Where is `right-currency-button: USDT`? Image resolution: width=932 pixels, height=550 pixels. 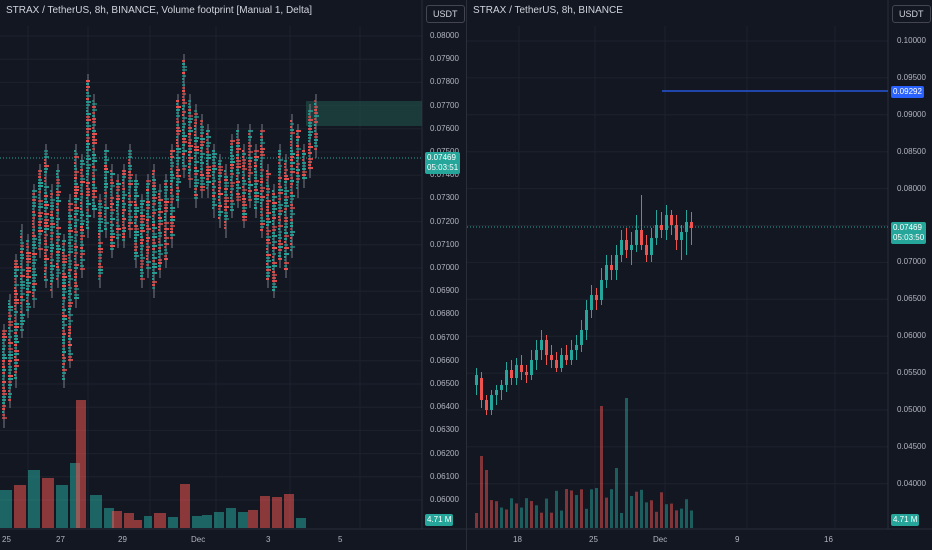
right-currency-button: USDT is located at coordinates (911, 14).